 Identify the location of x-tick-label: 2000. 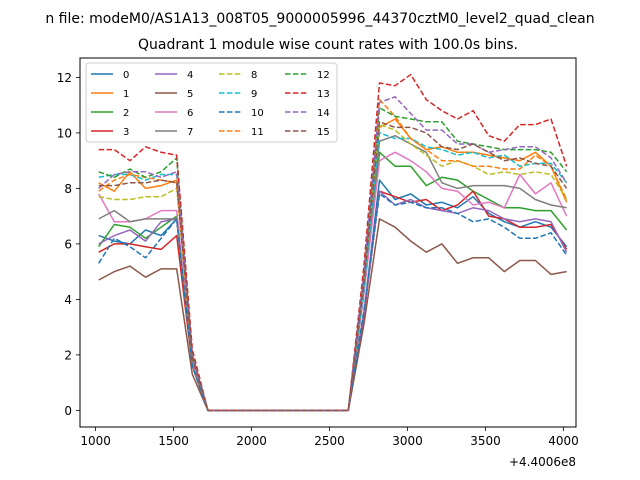
(251, 441).